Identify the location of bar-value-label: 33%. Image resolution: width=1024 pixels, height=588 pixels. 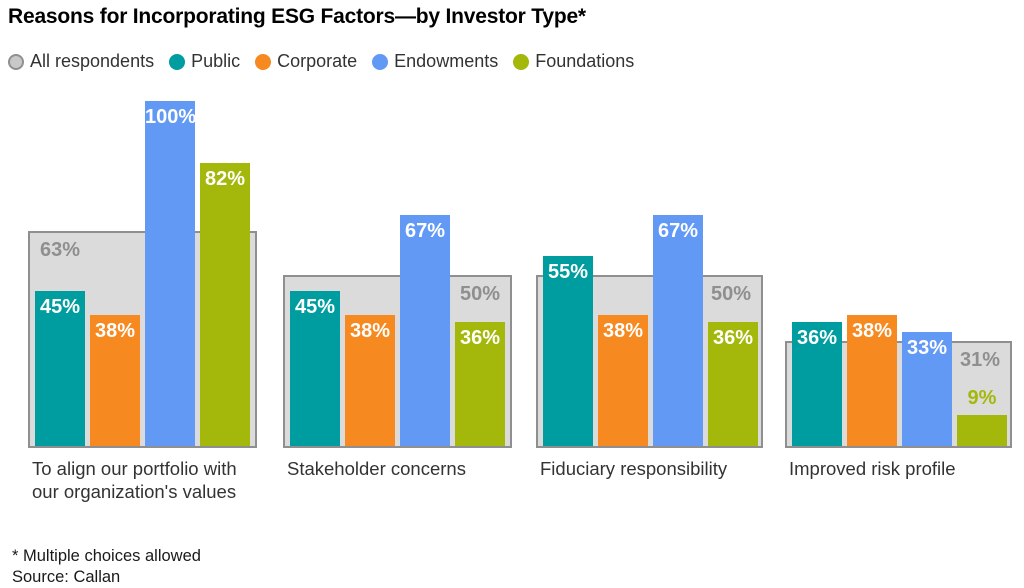
(927, 348).